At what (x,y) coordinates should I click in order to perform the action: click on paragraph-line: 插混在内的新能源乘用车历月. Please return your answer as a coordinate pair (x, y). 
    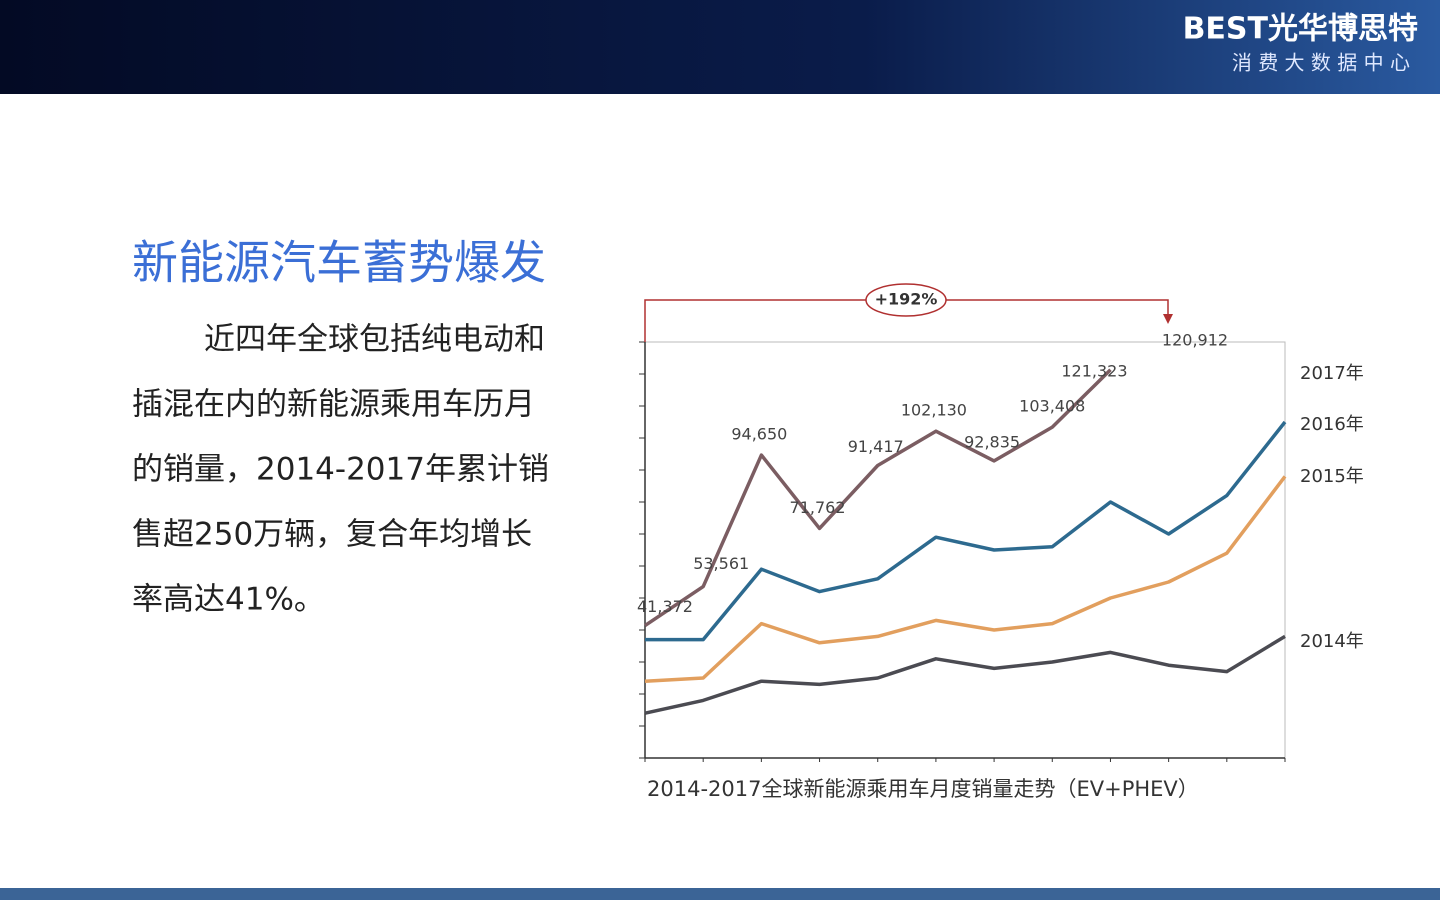
    Looking at the image, I should click on (333, 405).